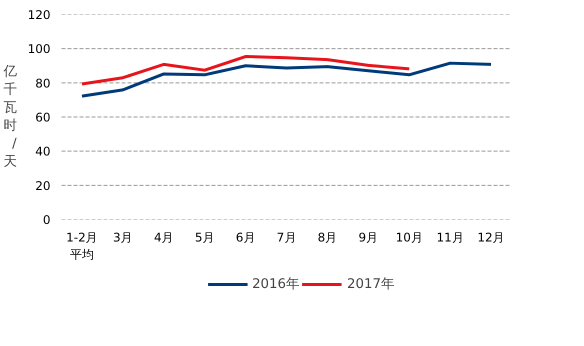 The height and width of the screenshot is (346, 584). I want to click on x-tick-label: 6月, so click(246, 237).